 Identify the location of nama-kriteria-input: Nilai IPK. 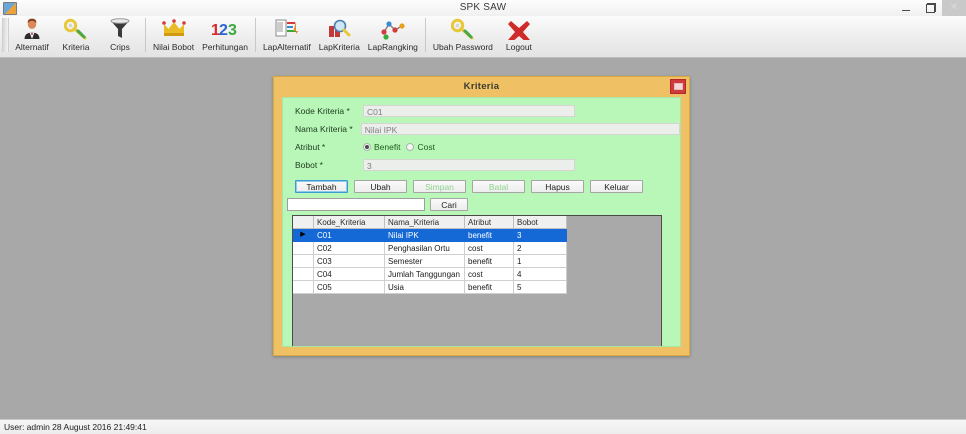
(520, 129).